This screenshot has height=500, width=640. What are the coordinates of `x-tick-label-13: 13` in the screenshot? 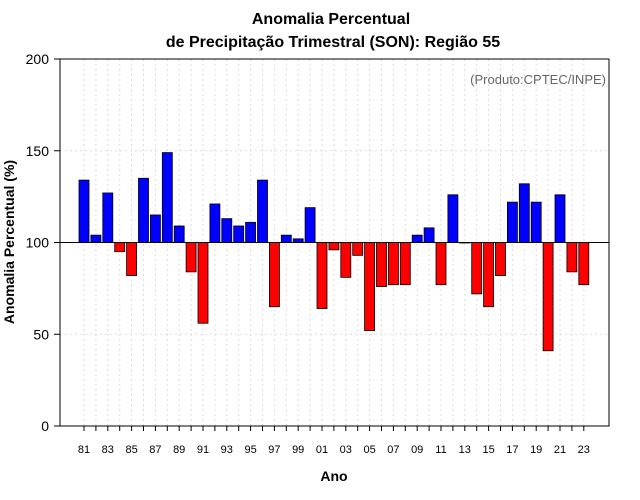 It's located at (465, 450).